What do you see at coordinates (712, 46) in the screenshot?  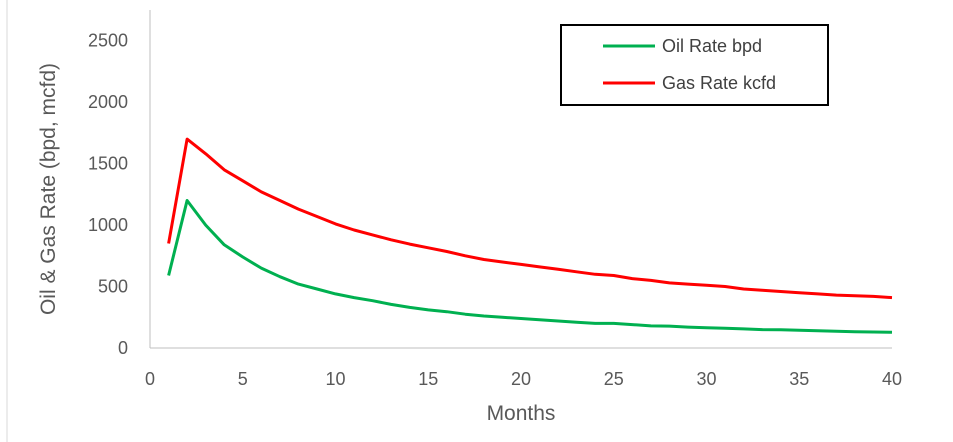 I see `legend-label-oil: Oil Rate bpd` at bounding box center [712, 46].